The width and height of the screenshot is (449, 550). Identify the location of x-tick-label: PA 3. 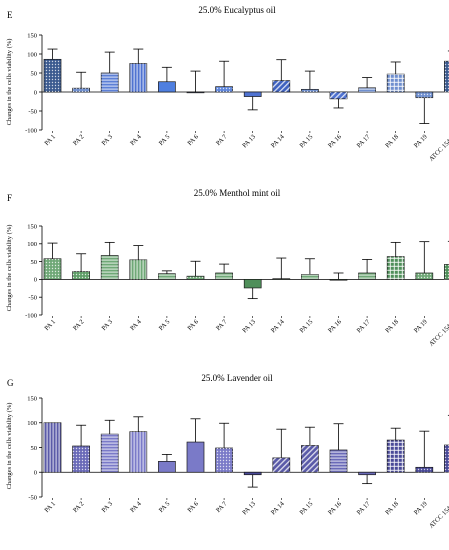
(108, 140).